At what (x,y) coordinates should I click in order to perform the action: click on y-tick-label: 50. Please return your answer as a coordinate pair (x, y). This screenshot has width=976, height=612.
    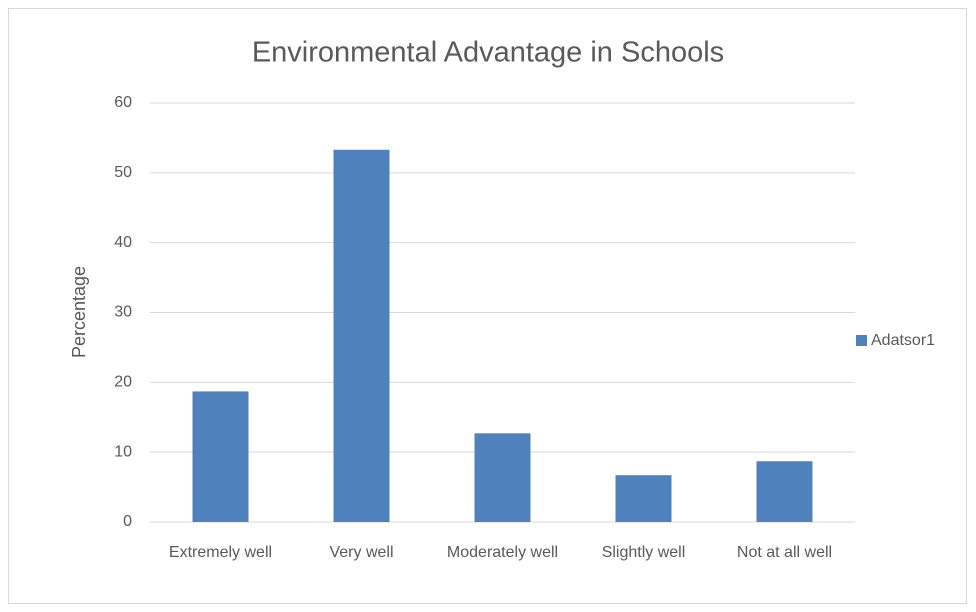
    Looking at the image, I should click on (123, 172).